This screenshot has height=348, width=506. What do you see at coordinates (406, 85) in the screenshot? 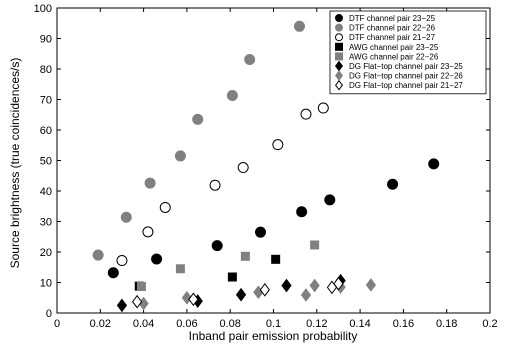
I see `legend-label: DG Flat−top channel pair 21−27` at bounding box center [406, 85].